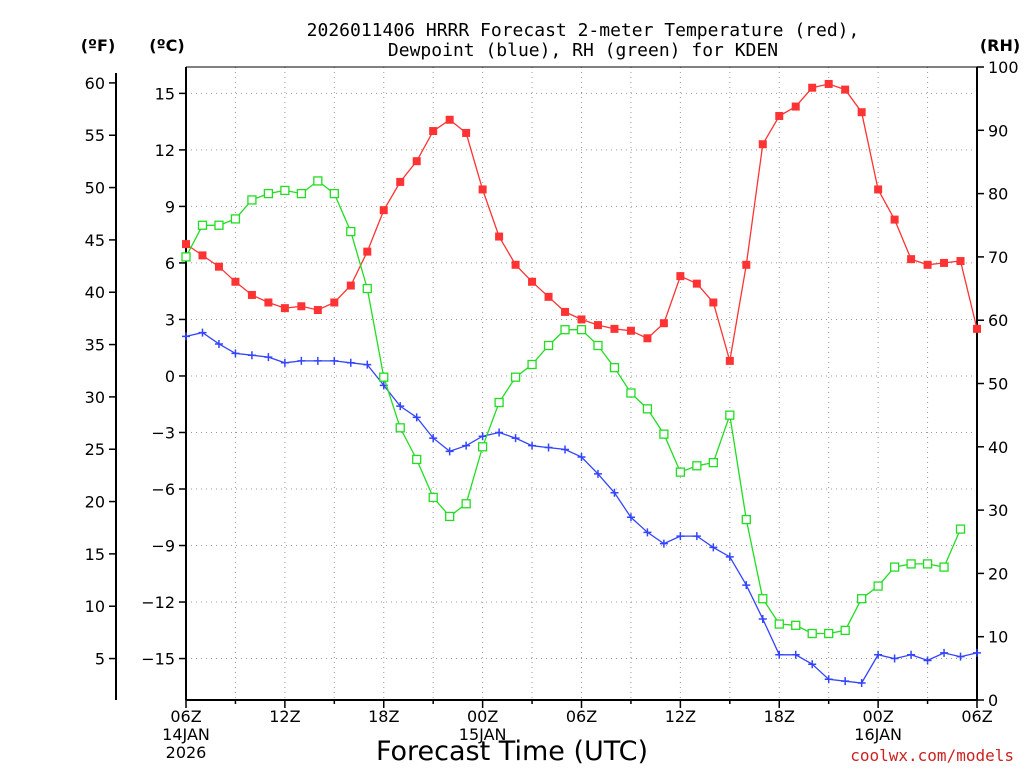 This screenshot has height=768, width=1024. What do you see at coordinates (165, 150) in the screenshot?
I see `celsius-tick-label: 12` at bounding box center [165, 150].